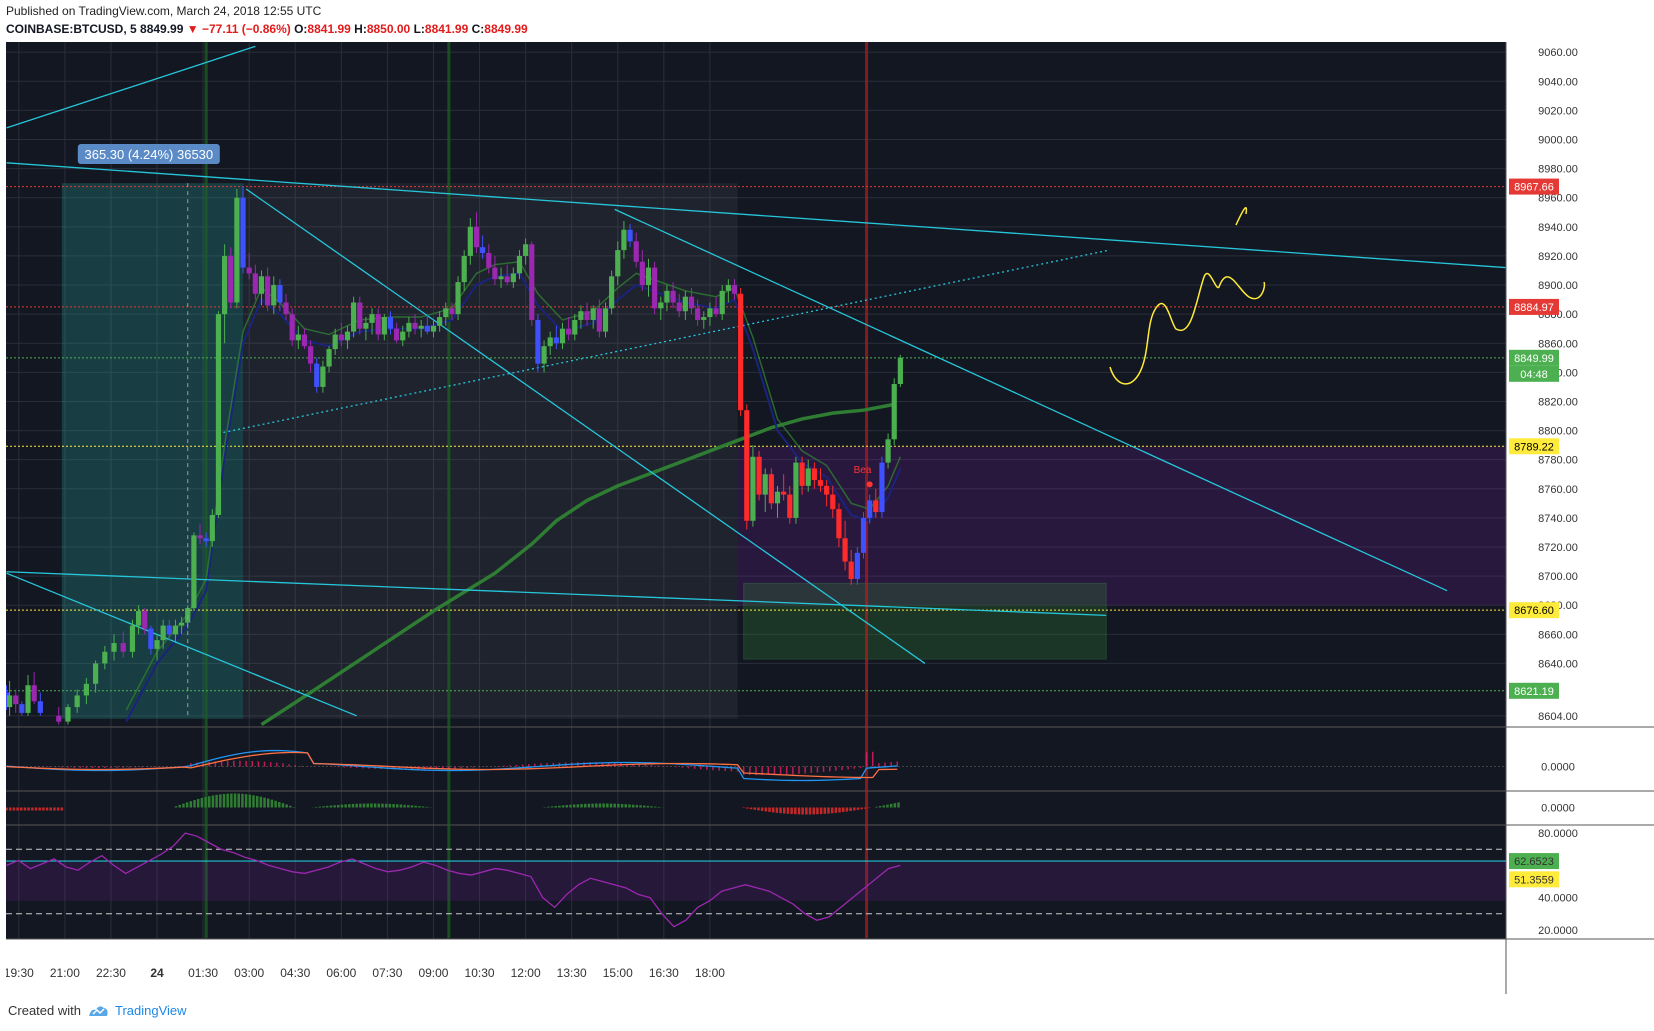 The image size is (1654, 1031). What do you see at coordinates (20, 973) in the screenshot?
I see `time-axis-label: 19:30` at bounding box center [20, 973].